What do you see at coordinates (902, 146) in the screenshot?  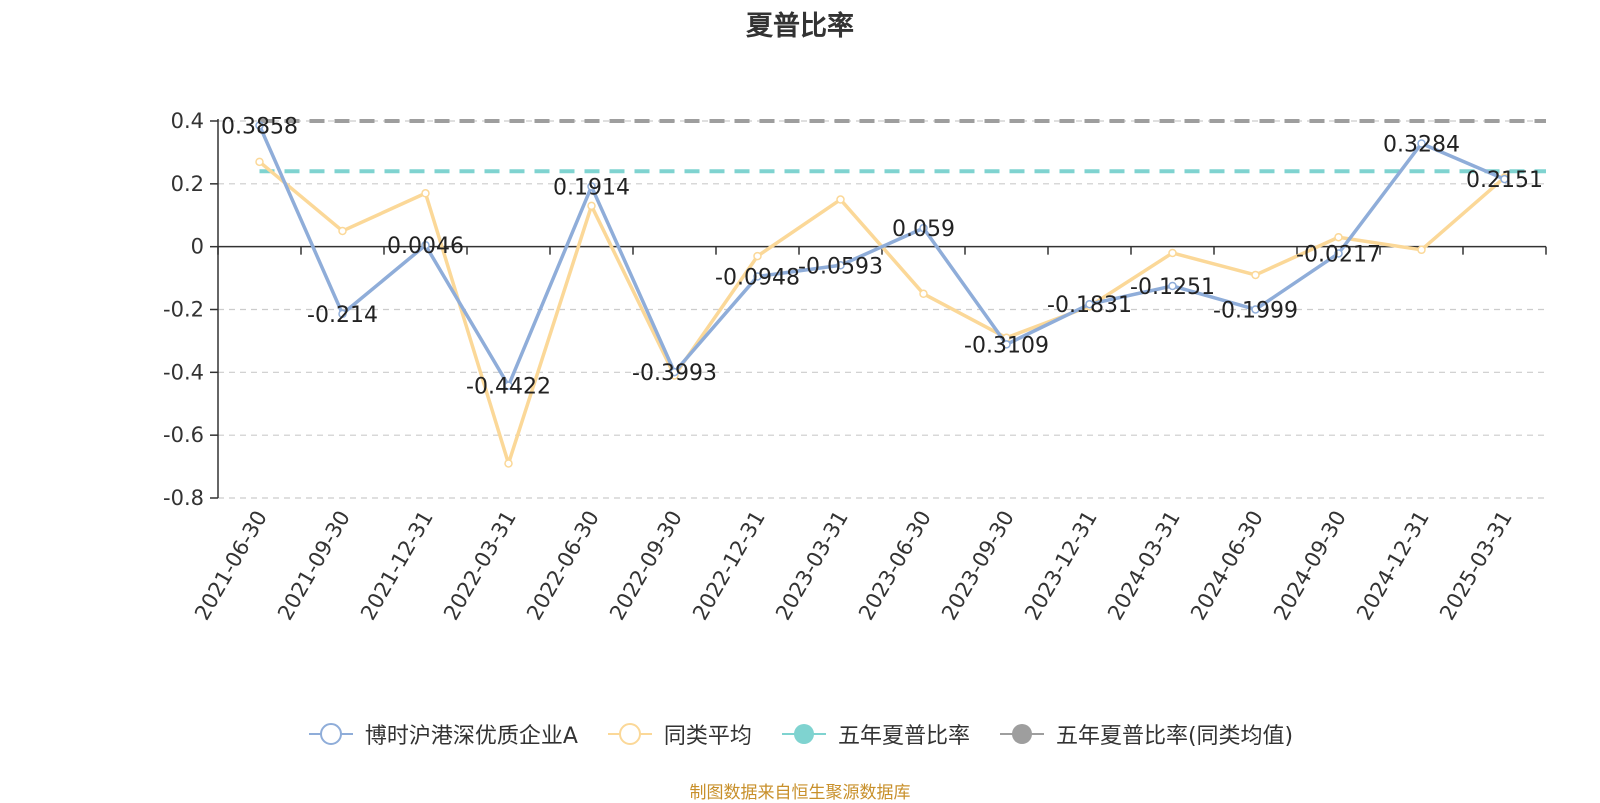 I see `reference-lines` at bounding box center [902, 146].